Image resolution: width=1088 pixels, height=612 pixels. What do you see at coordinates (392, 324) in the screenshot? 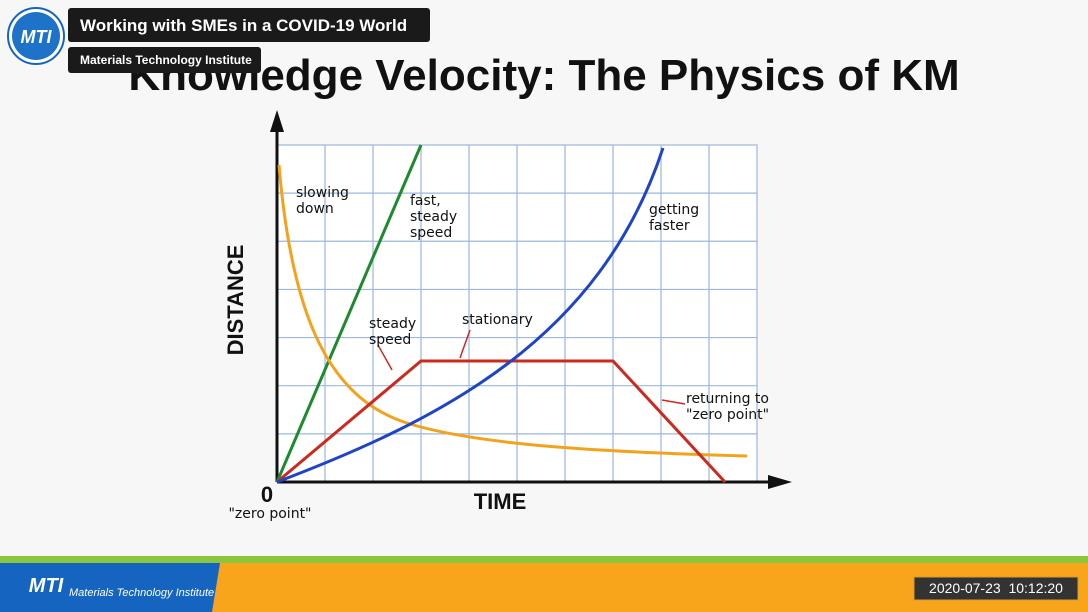
I see `label-steady: steady` at bounding box center [392, 324].